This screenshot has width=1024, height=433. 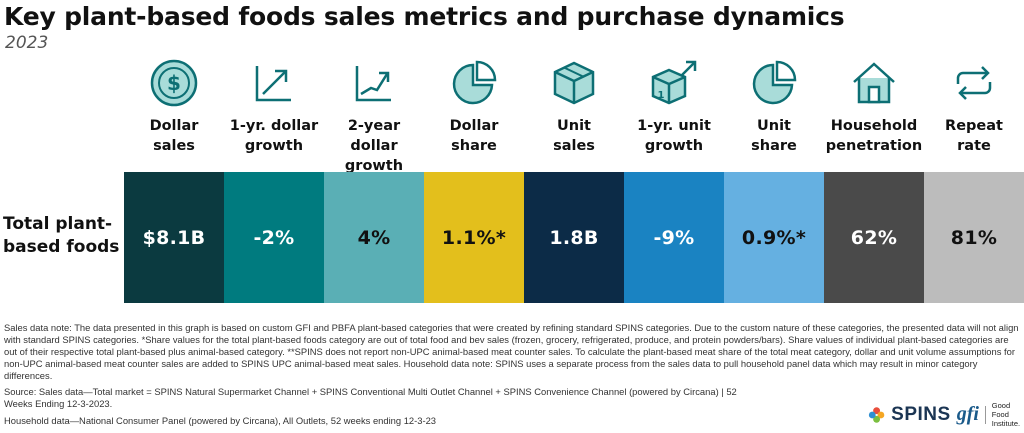 What do you see at coordinates (1006, 414) in the screenshot?
I see `gfi-logo-text: Good Food Institute.` at bounding box center [1006, 414].